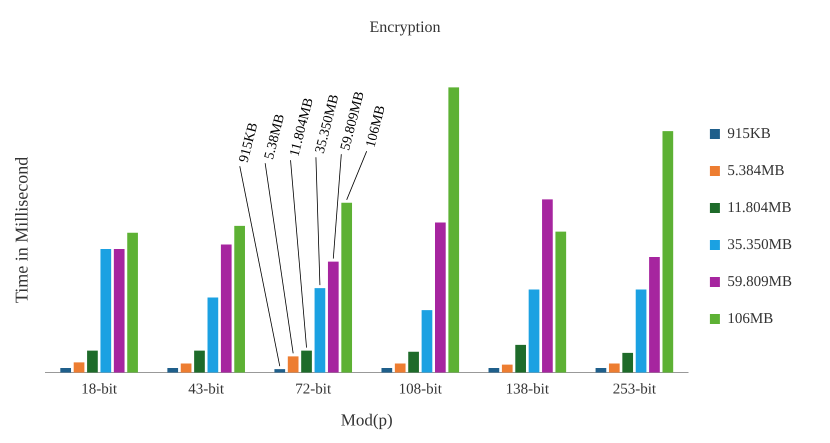 Image resolution: width=830 pixels, height=443 pixels. I want to click on x-axis-title: Mod(p), so click(366, 420).